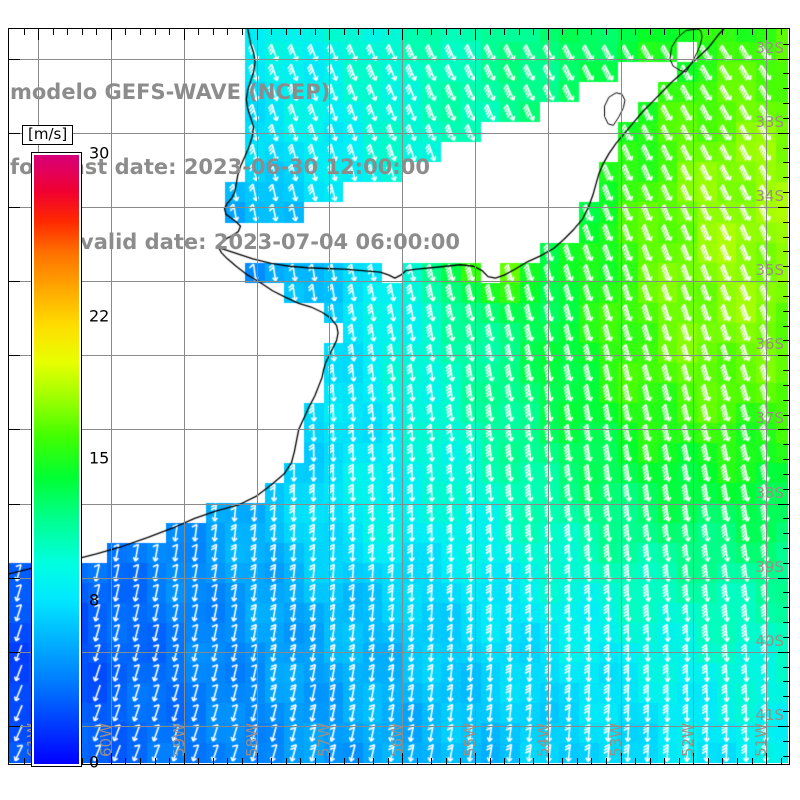  I want to click on longitude-label: 54W, so click(542, 740).